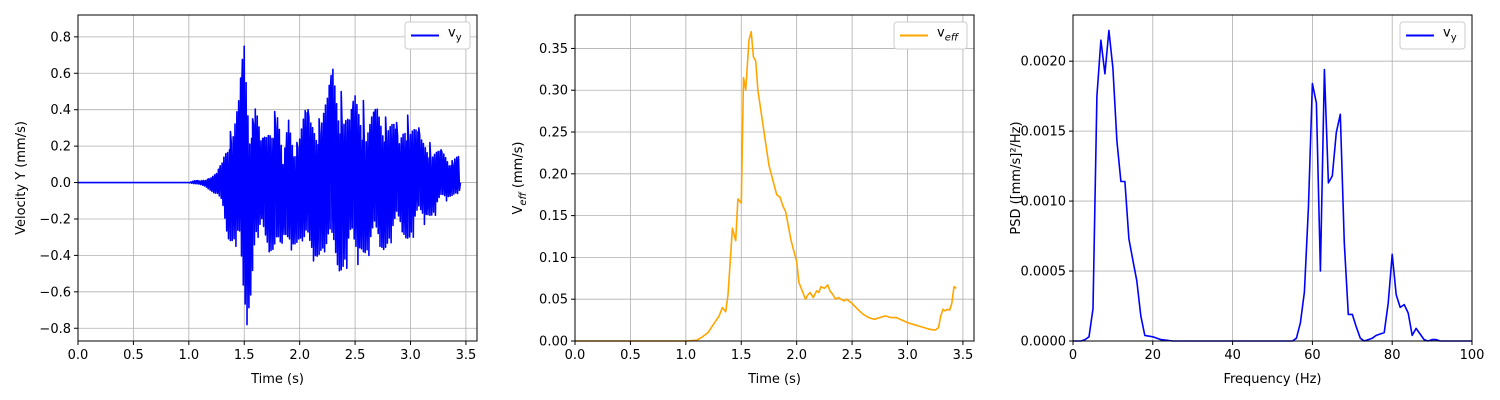  I want to click on y-axis-label: PSD ([mm/s]²/Hz), so click(1016, 177).